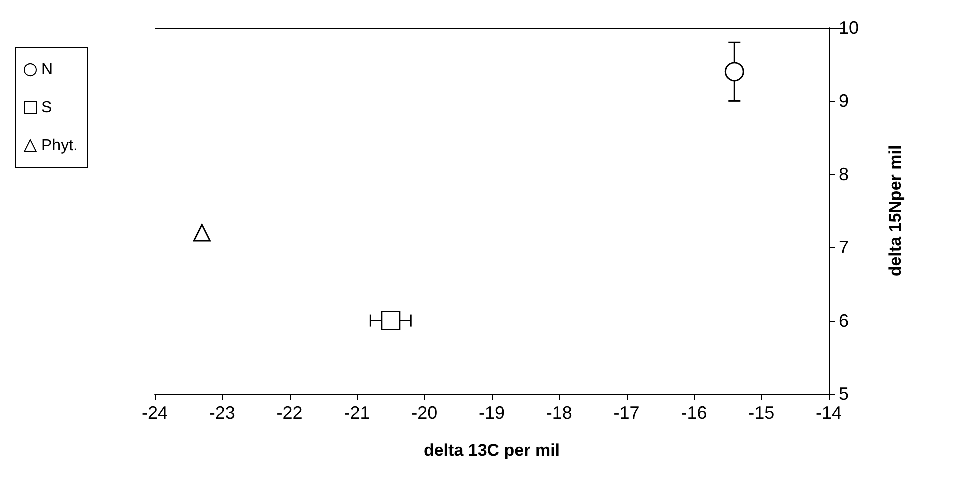  What do you see at coordinates (559, 413) in the screenshot?
I see `x-tick-label: -18` at bounding box center [559, 413].